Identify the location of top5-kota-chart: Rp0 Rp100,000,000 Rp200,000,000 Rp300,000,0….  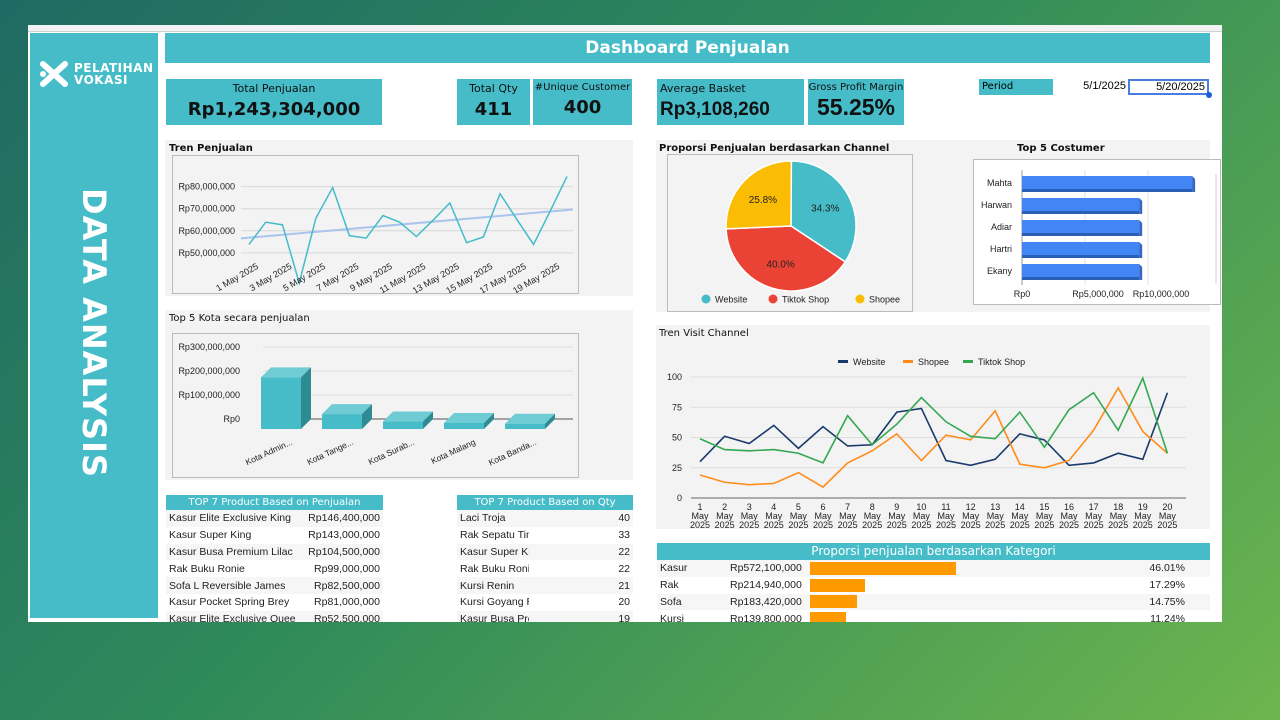
(375, 405).